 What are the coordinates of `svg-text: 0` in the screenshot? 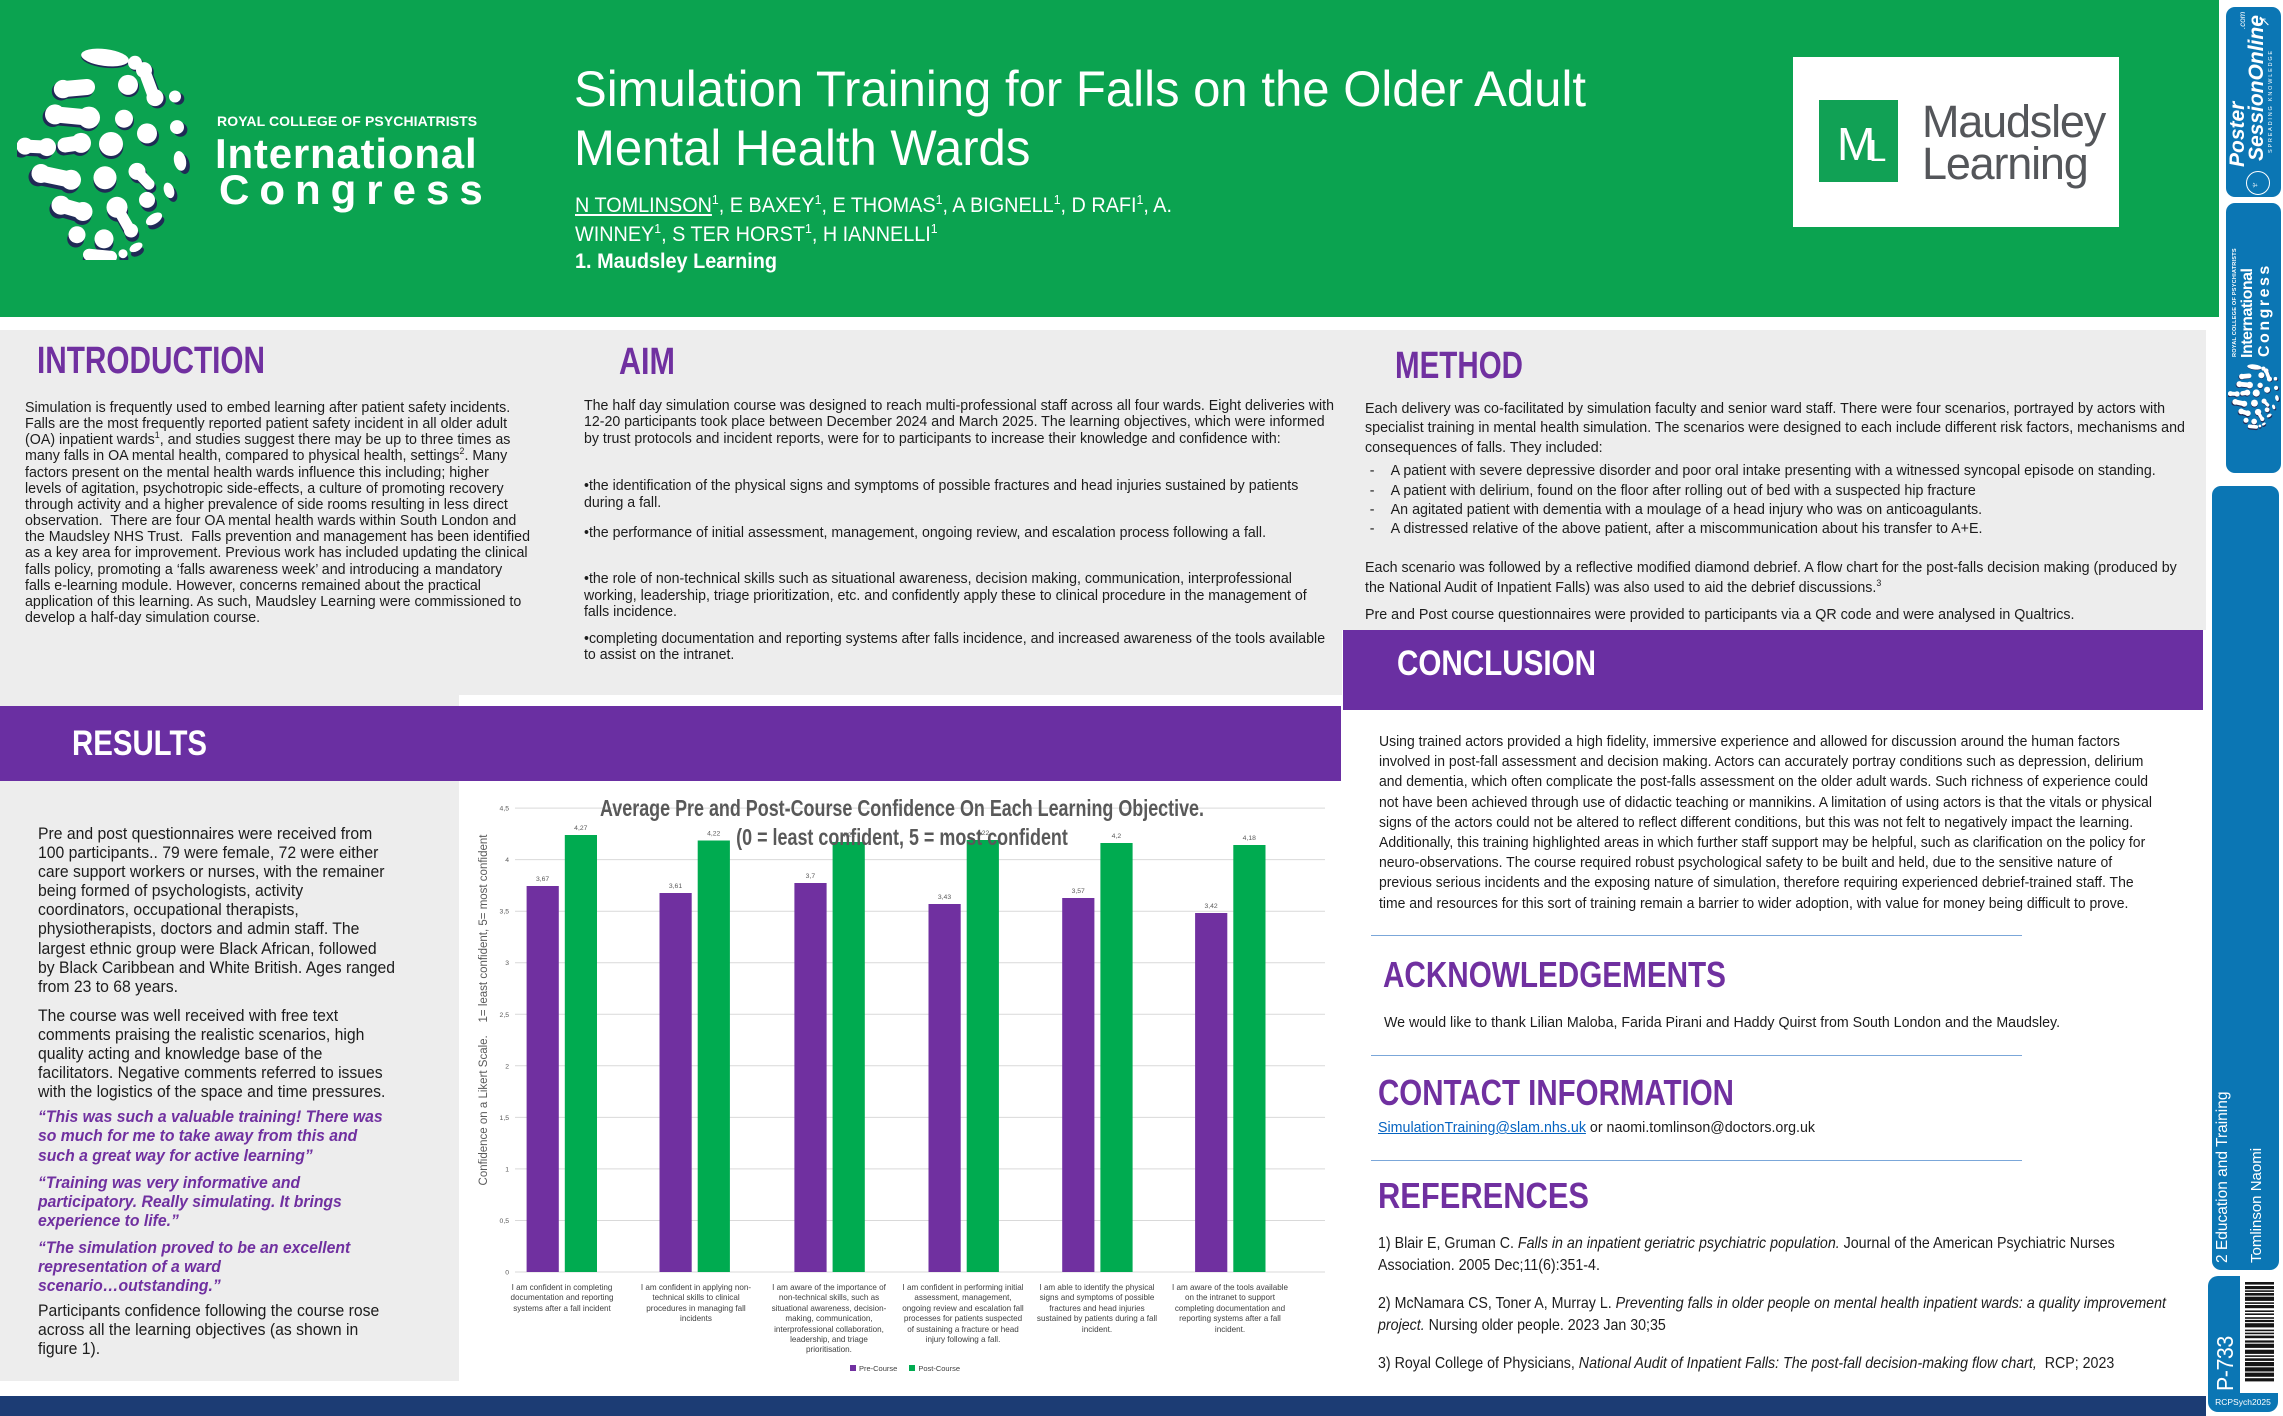 It's located at (507, 1273).